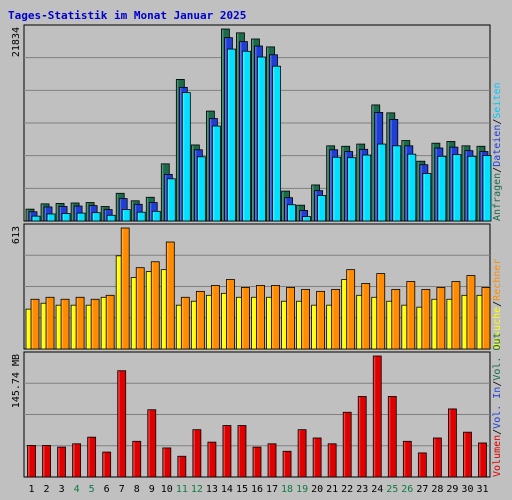 The height and width of the screenshot is (500, 512). Describe the element at coordinates (287, 489) in the screenshot. I see `x-tick-label-18: 18` at that location.